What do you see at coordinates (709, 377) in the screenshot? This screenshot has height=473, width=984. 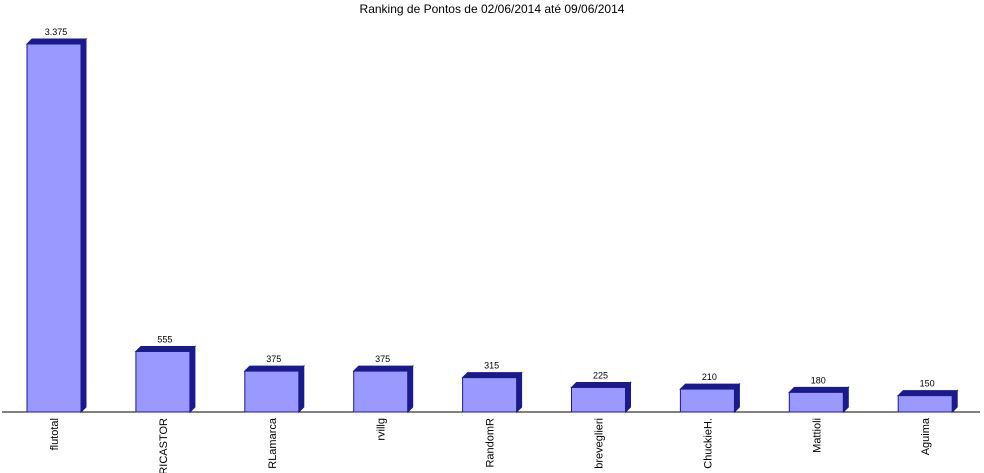 I see `value-label: 210` at bounding box center [709, 377].